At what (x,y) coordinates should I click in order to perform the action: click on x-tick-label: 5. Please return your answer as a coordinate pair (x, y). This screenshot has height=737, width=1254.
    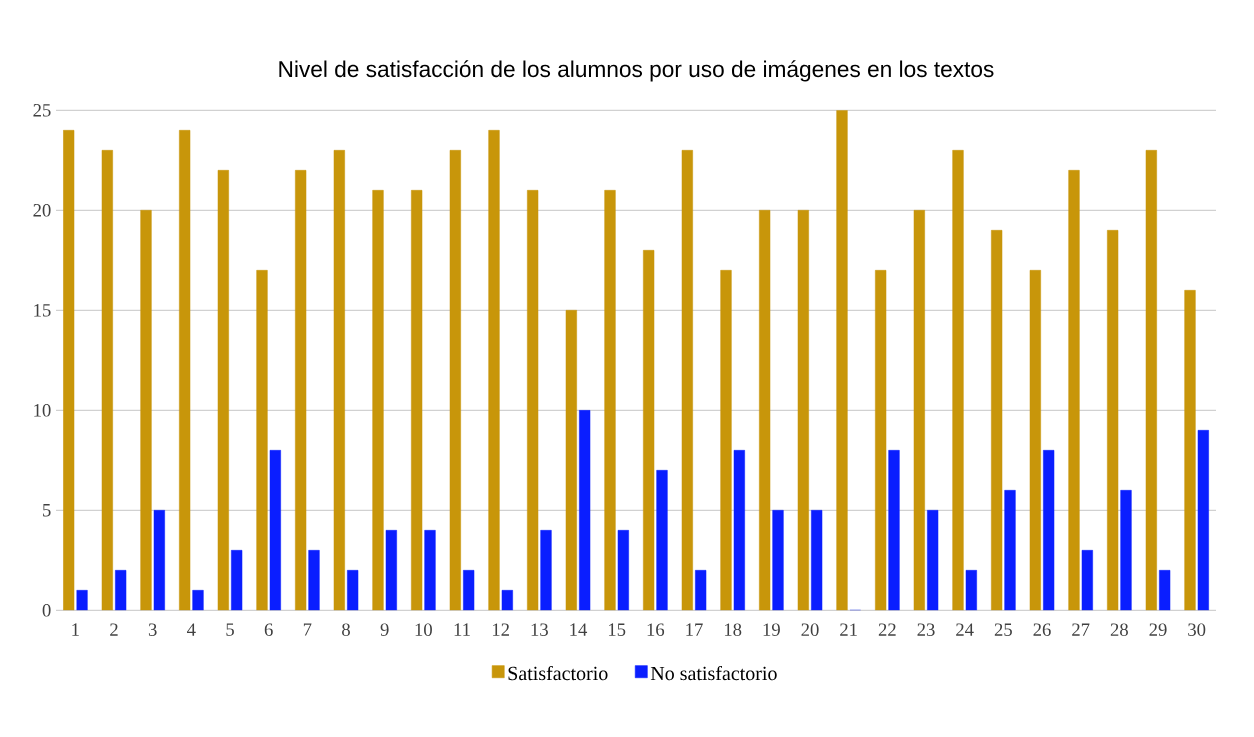
    Looking at the image, I should click on (230, 629).